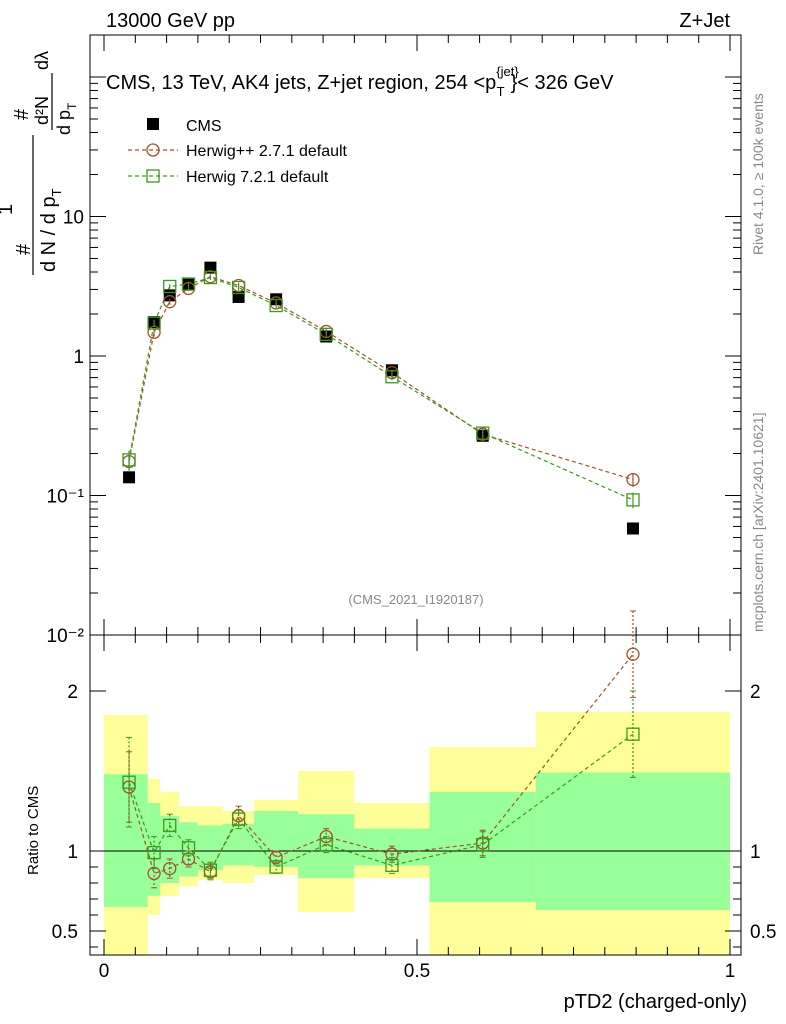 This screenshot has width=786, height=1024. What do you see at coordinates (755, 692) in the screenshot?
I see `ratio-ytick-label-right-2: 2` at bounding box center [755, 692].